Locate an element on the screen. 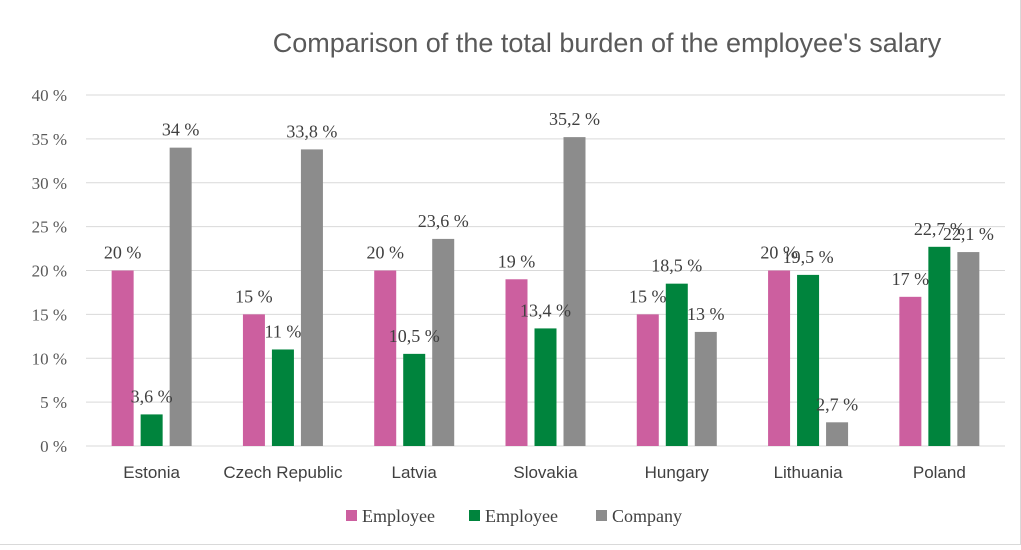 This screenshot has height=550, width=1021. data-label: 22,1 % is located at coordinates (968, 234).